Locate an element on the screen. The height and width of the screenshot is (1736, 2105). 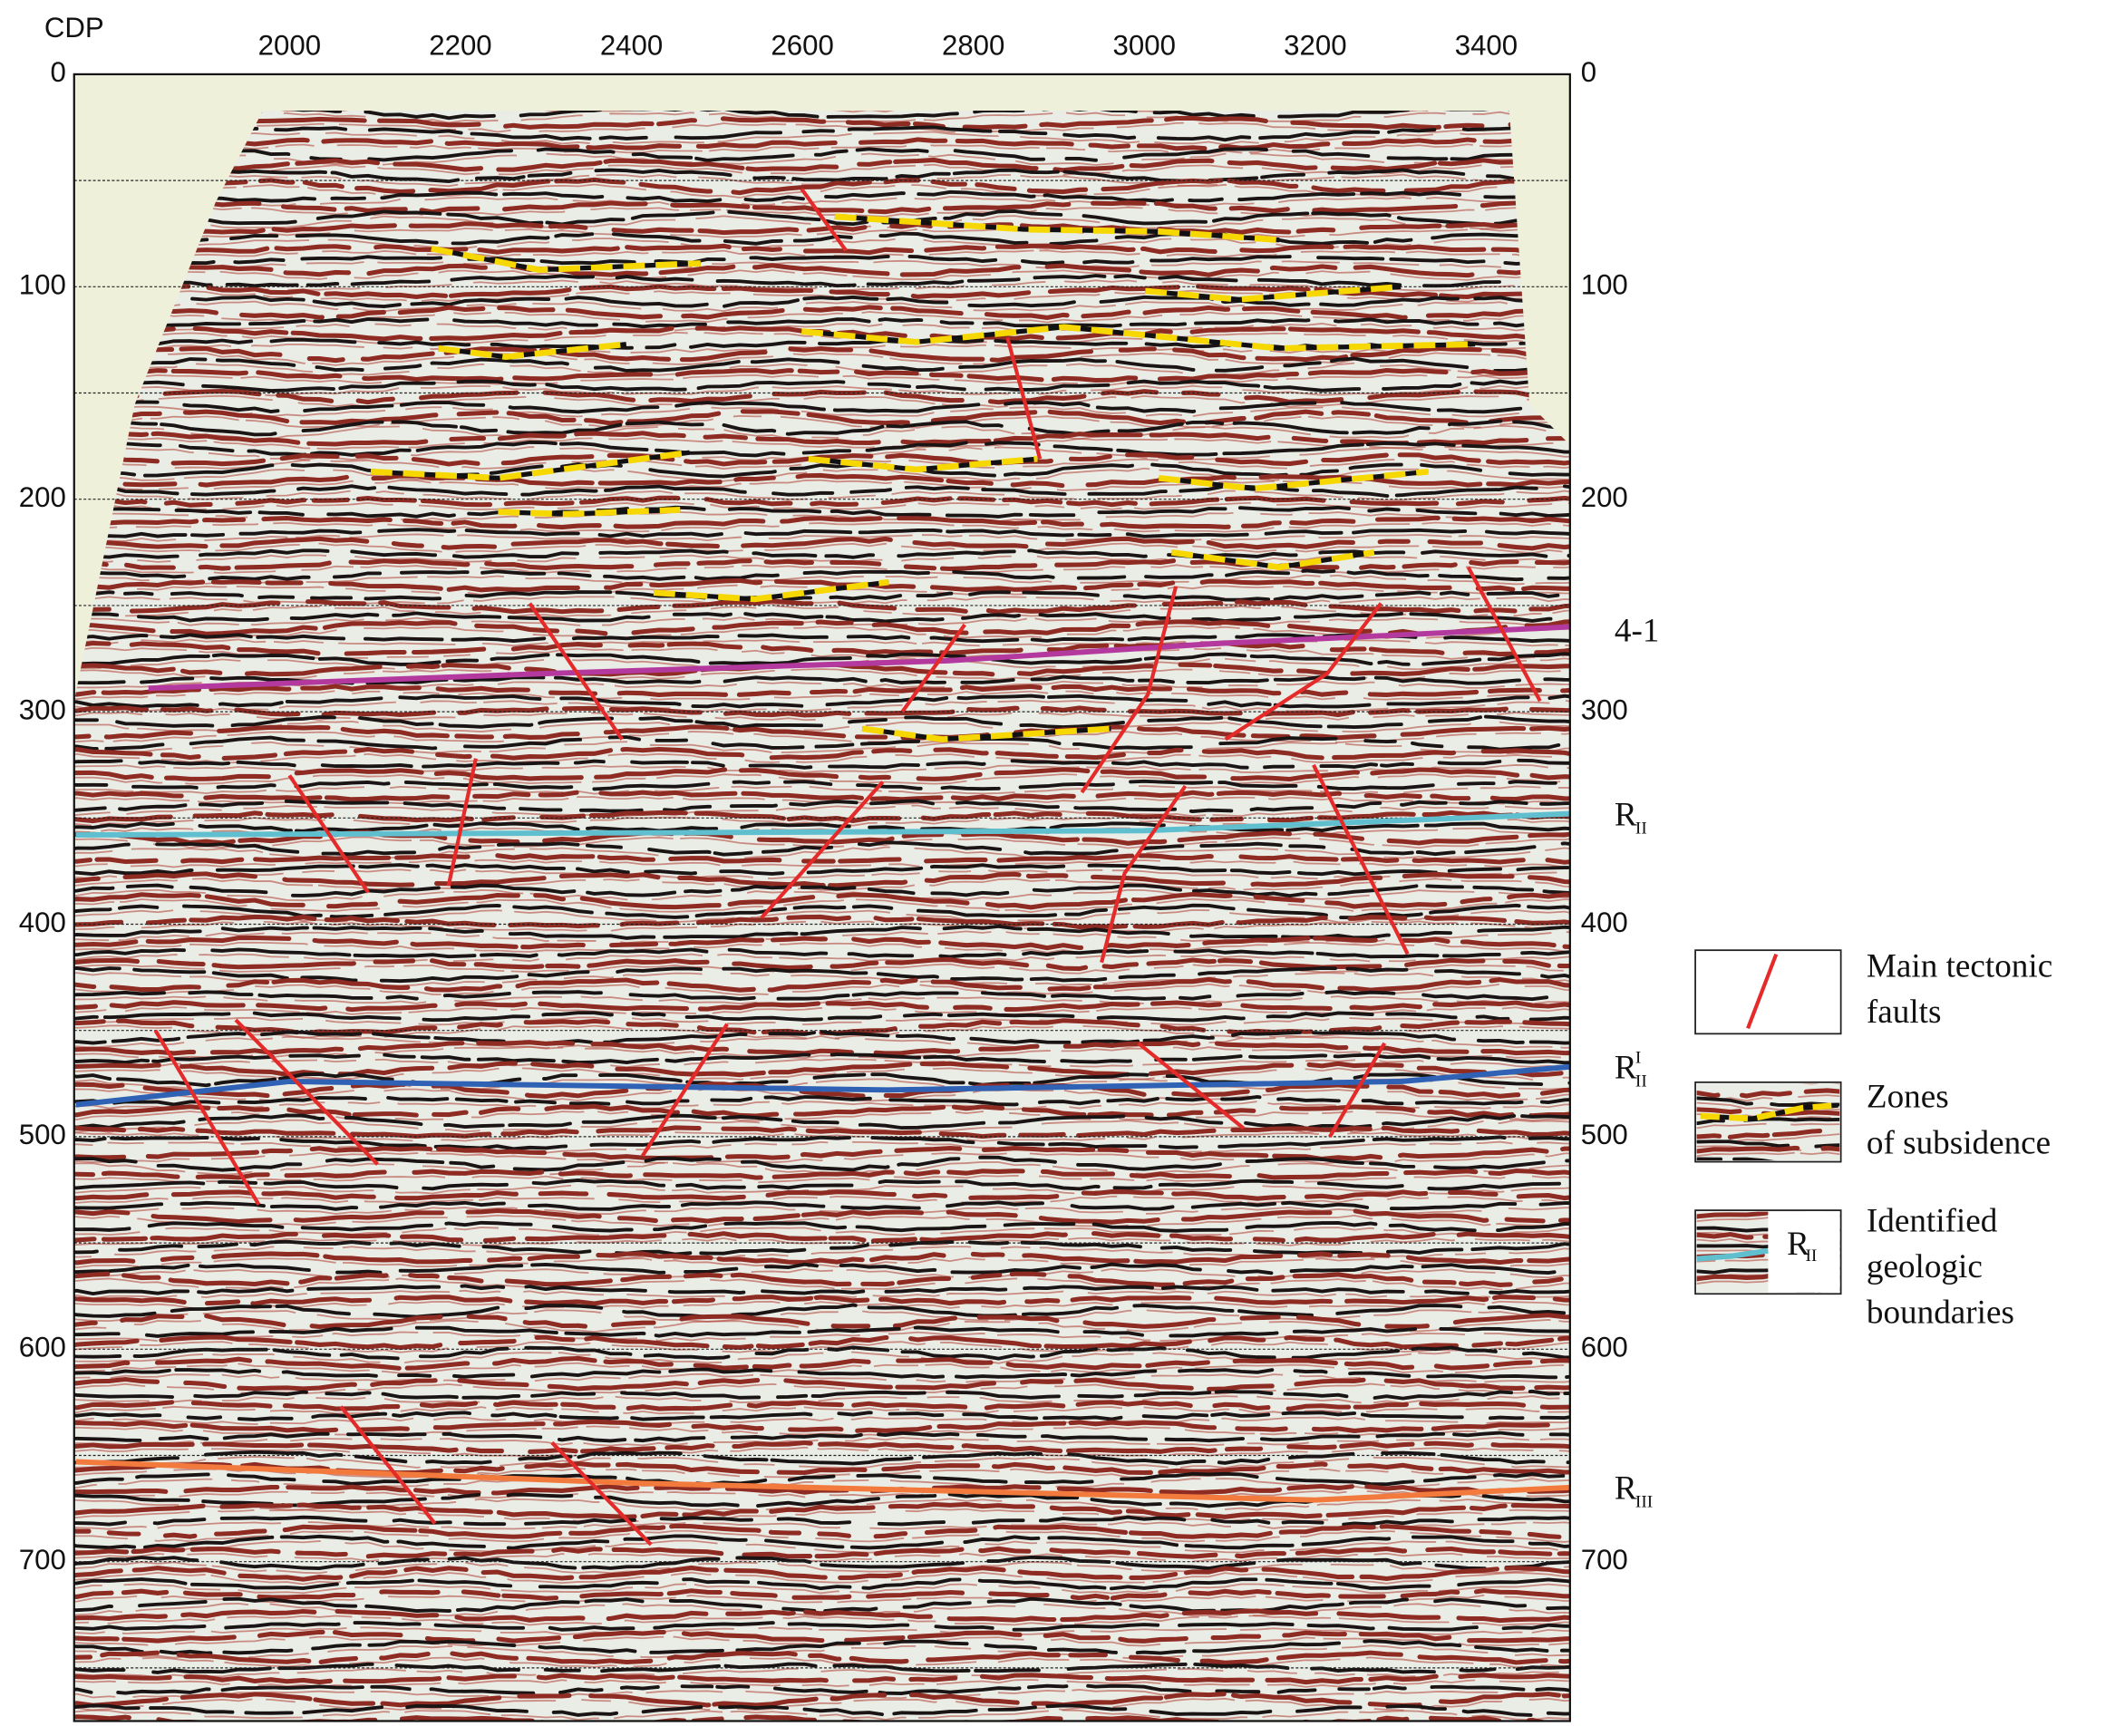
legend-sample-label: R is located at coordinates (1798, 1244).